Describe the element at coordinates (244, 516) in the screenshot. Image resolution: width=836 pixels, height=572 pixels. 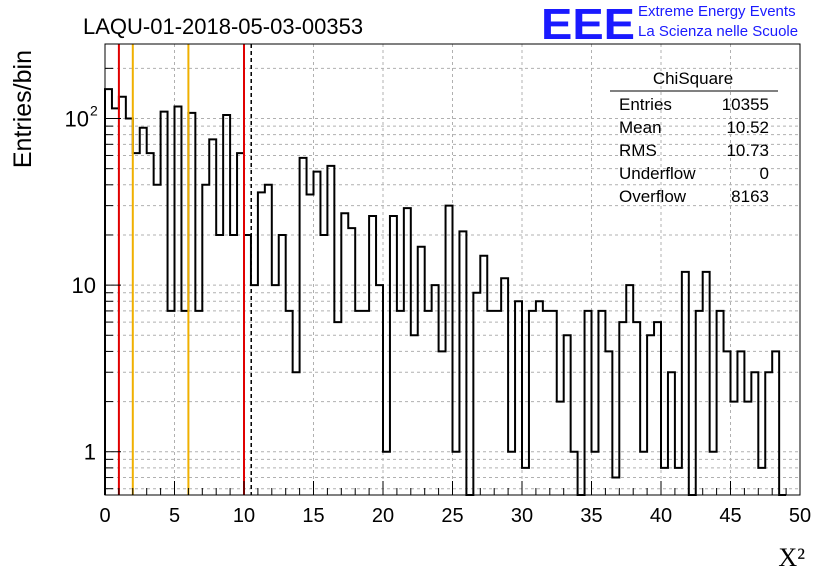
I see `x-tick-label: 10` at that location.